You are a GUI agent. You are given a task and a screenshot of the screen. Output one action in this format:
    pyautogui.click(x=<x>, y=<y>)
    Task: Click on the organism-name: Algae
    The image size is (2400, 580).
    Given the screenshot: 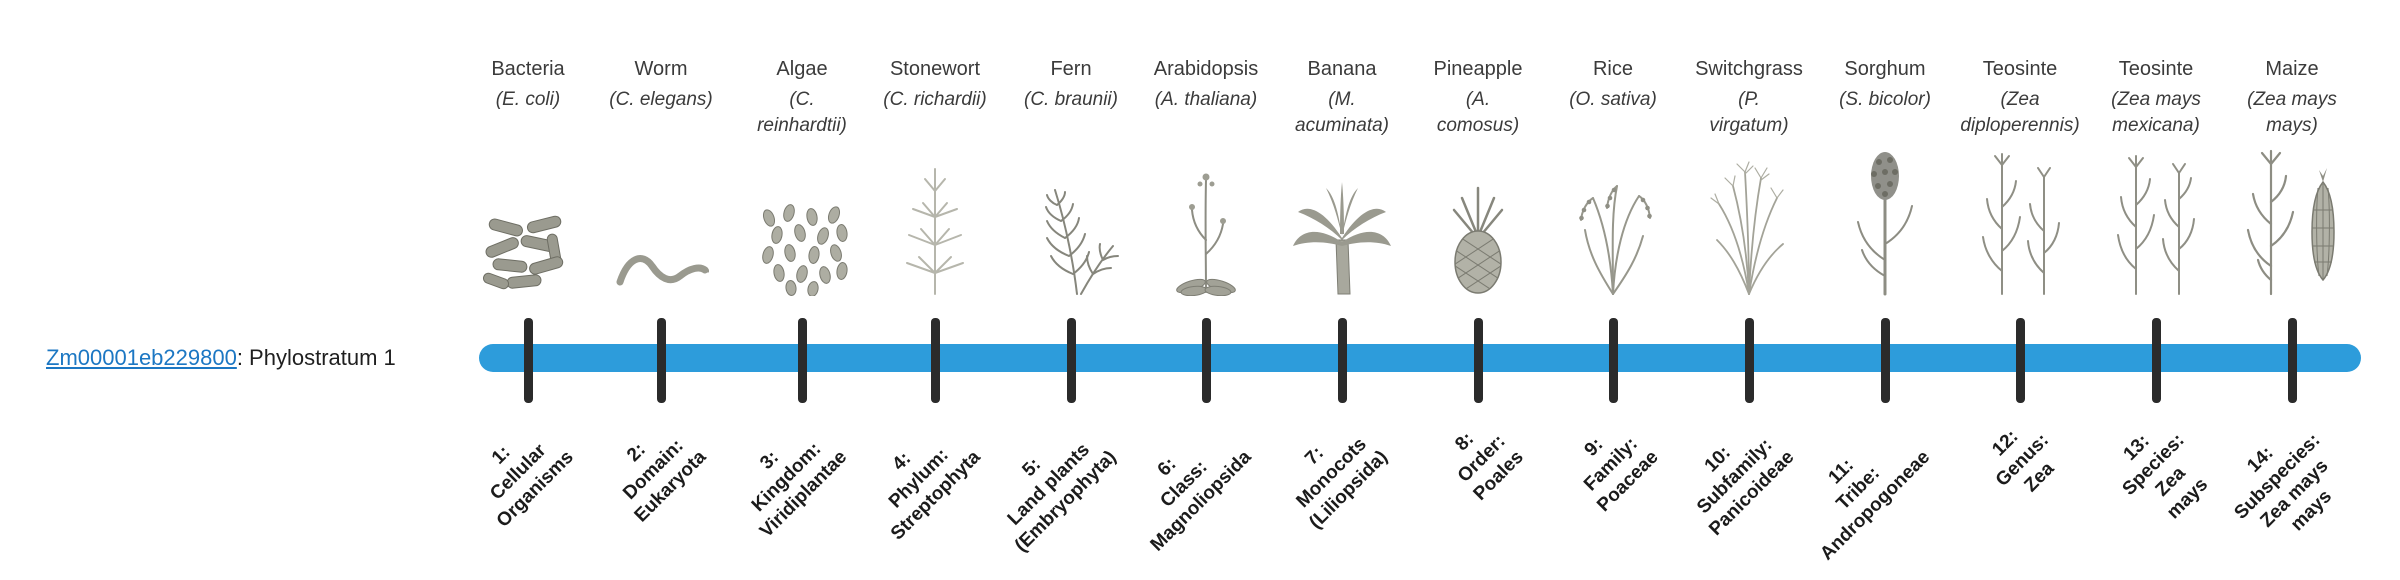 What is the action you would take?
    pyautogui.click(x=802, y=69)
    